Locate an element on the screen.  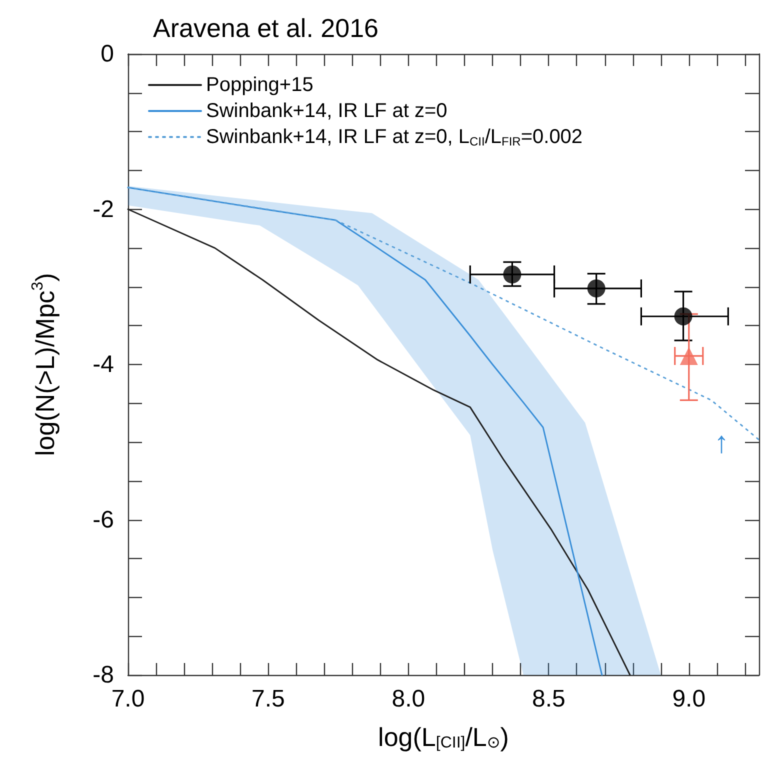
x-tick-label: 8.0 is located at coordinates (409, 699).